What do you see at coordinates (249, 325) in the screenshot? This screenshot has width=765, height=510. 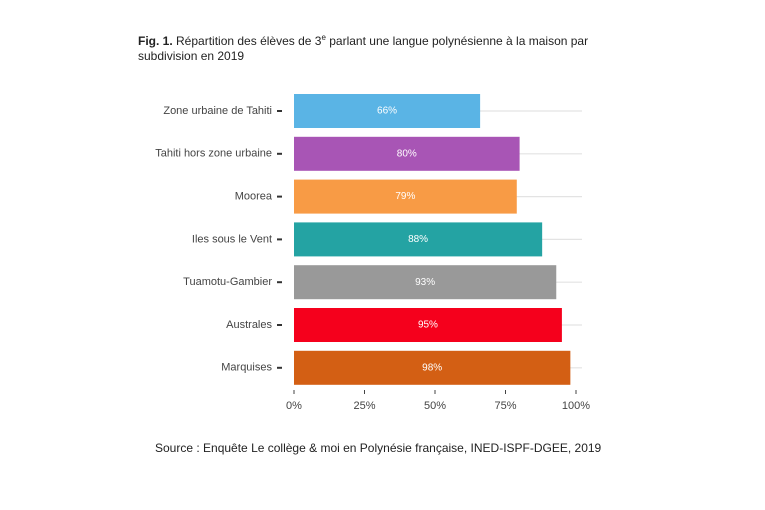 I see `y-tick-label: Australes` at bounding box center [249, 325].